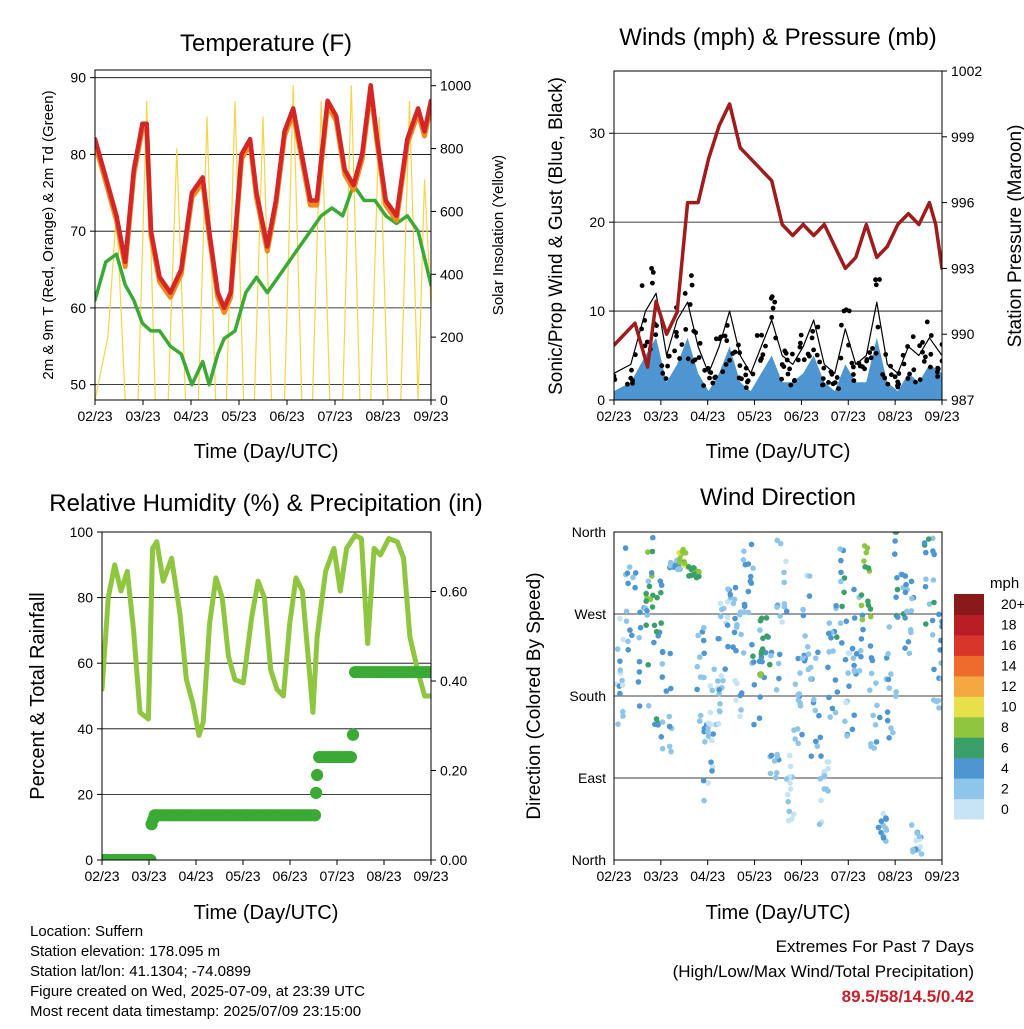  I want to click on wind-direction-x-tick-label: 09/23, so click(941, 876).